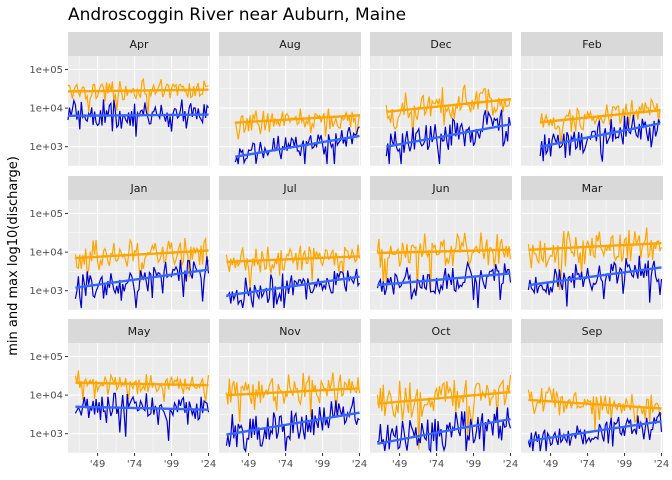 The height and width of the screenshot is (480, 672). I want to click on facet-strip-label: Aug, so click(289, 44).